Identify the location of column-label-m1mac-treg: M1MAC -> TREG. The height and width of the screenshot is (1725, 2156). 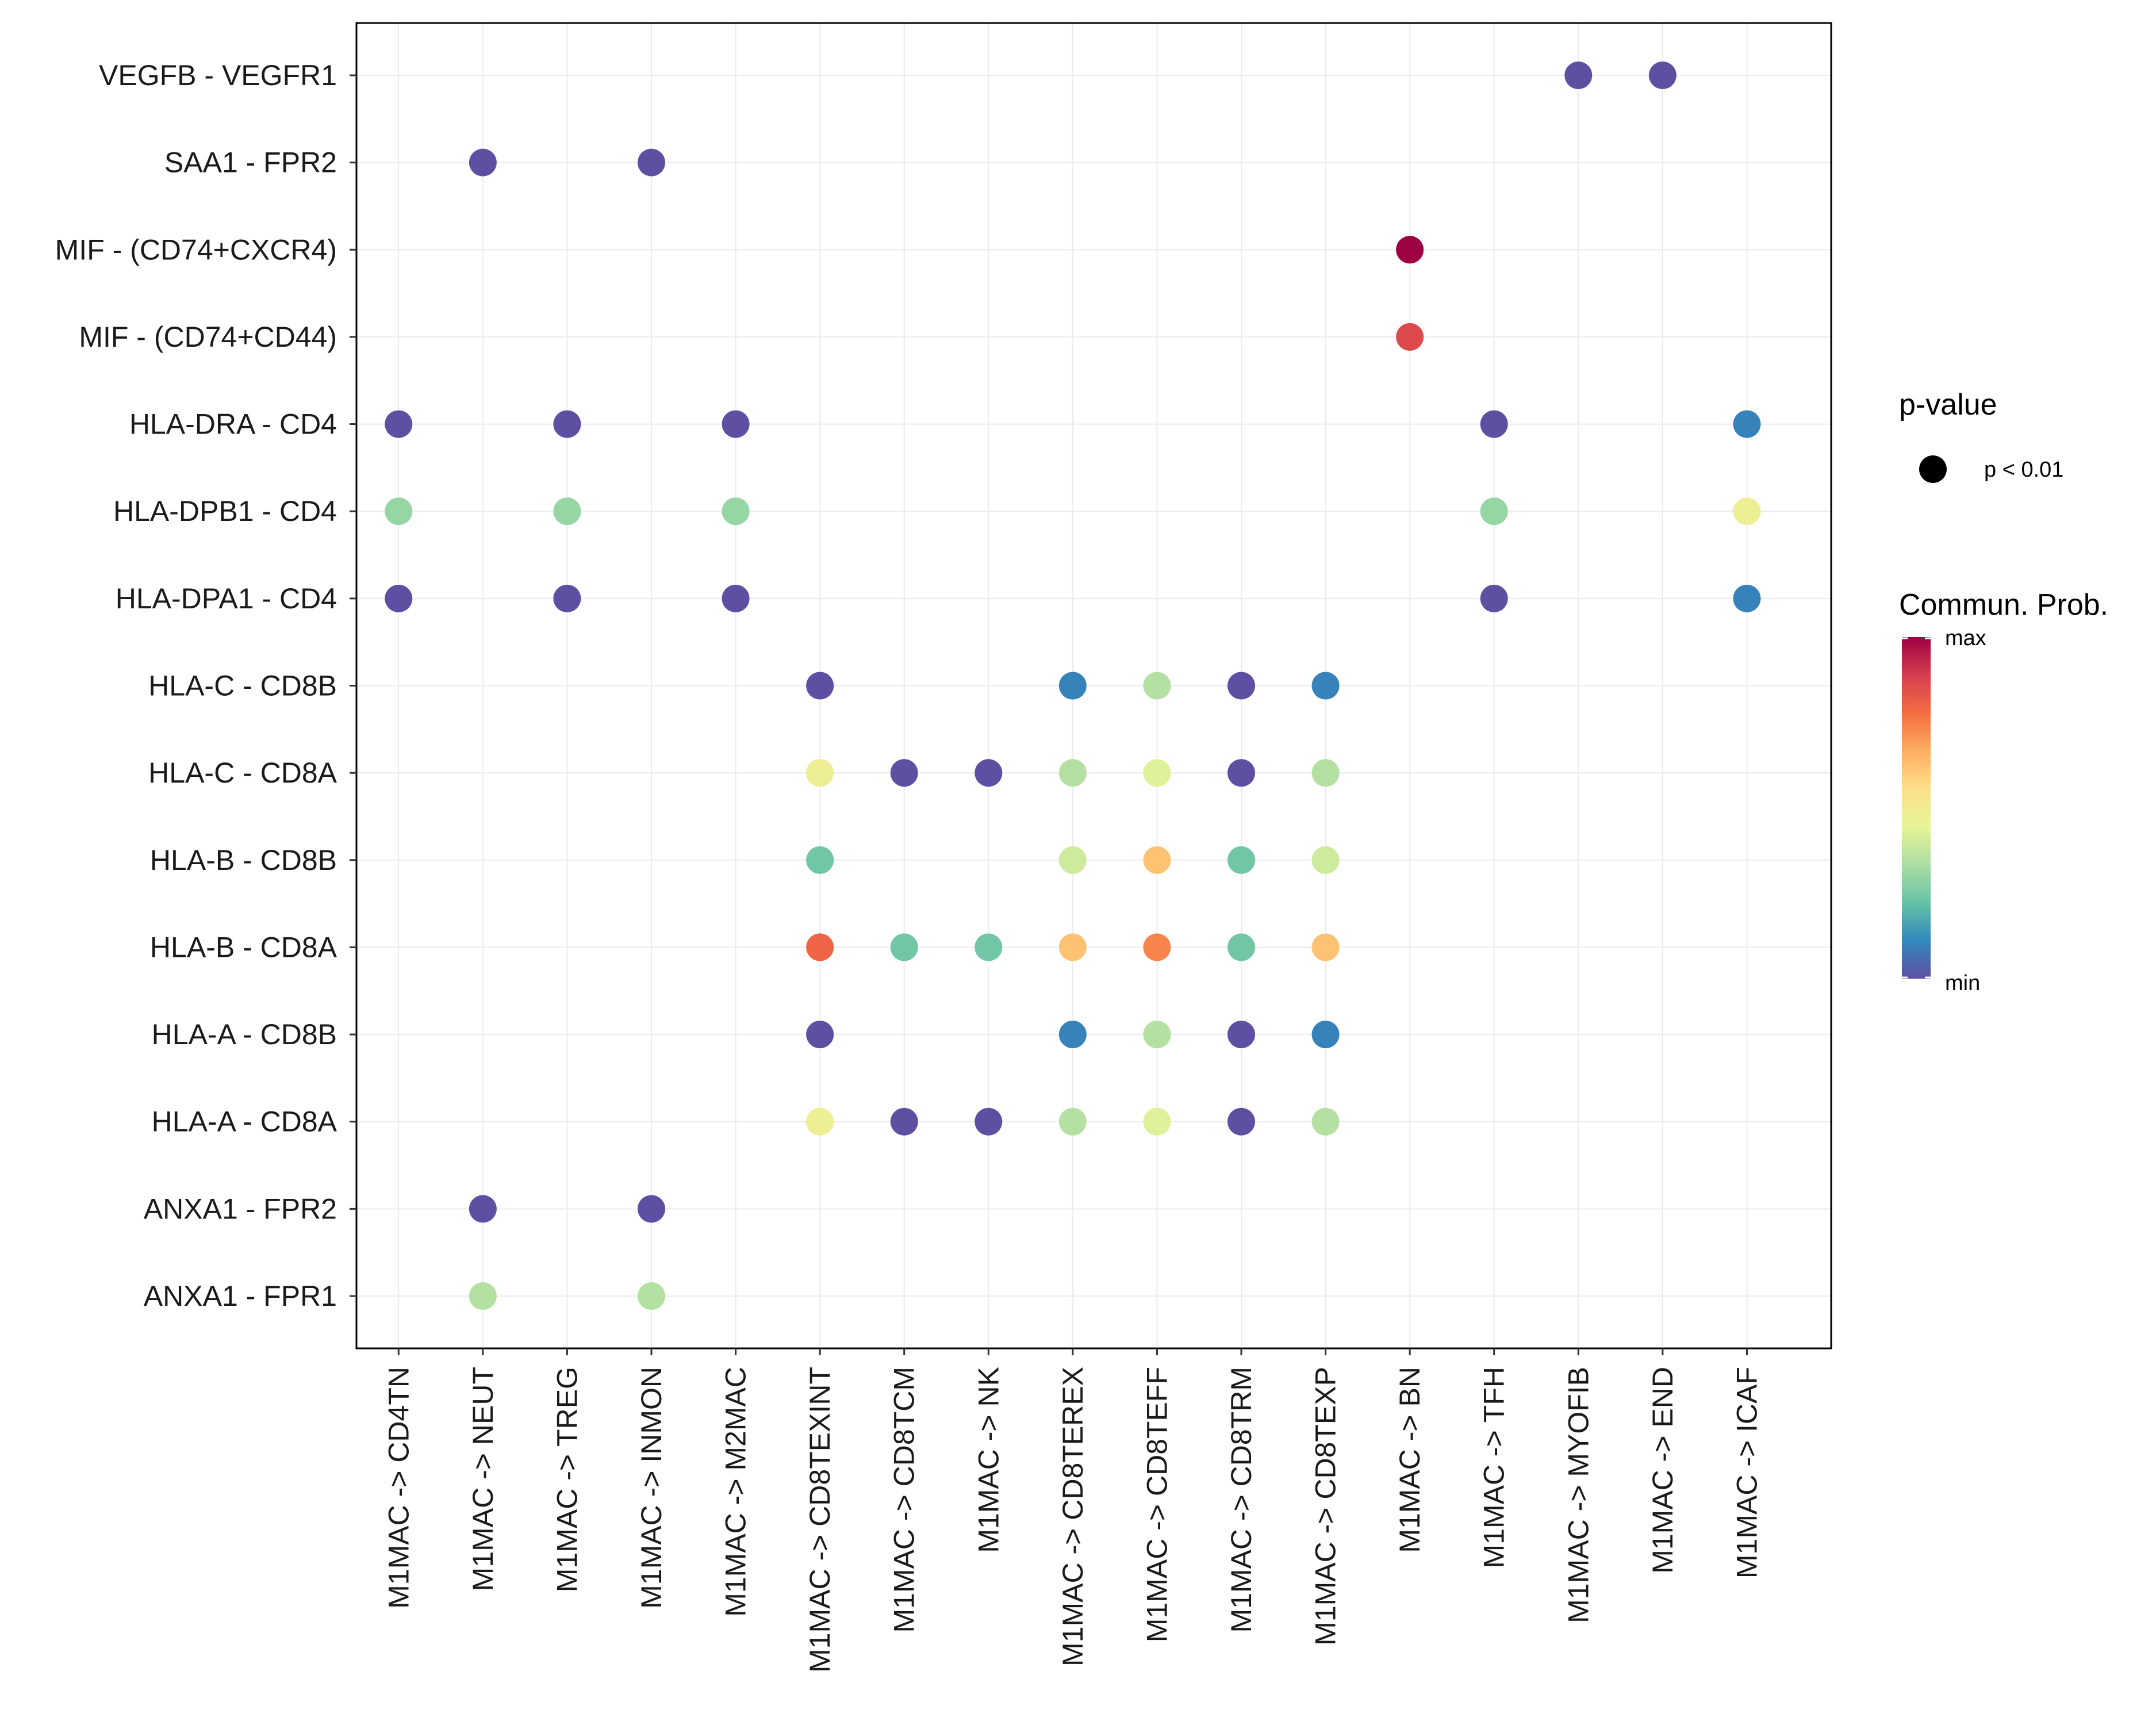
(567, 1479).